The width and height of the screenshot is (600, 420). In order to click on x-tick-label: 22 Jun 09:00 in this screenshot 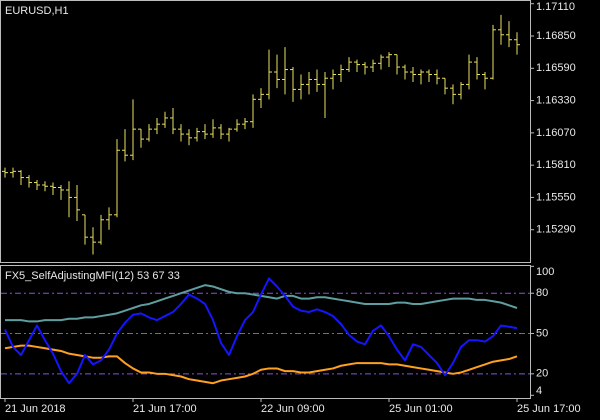, I will do `click(293, 409)`.